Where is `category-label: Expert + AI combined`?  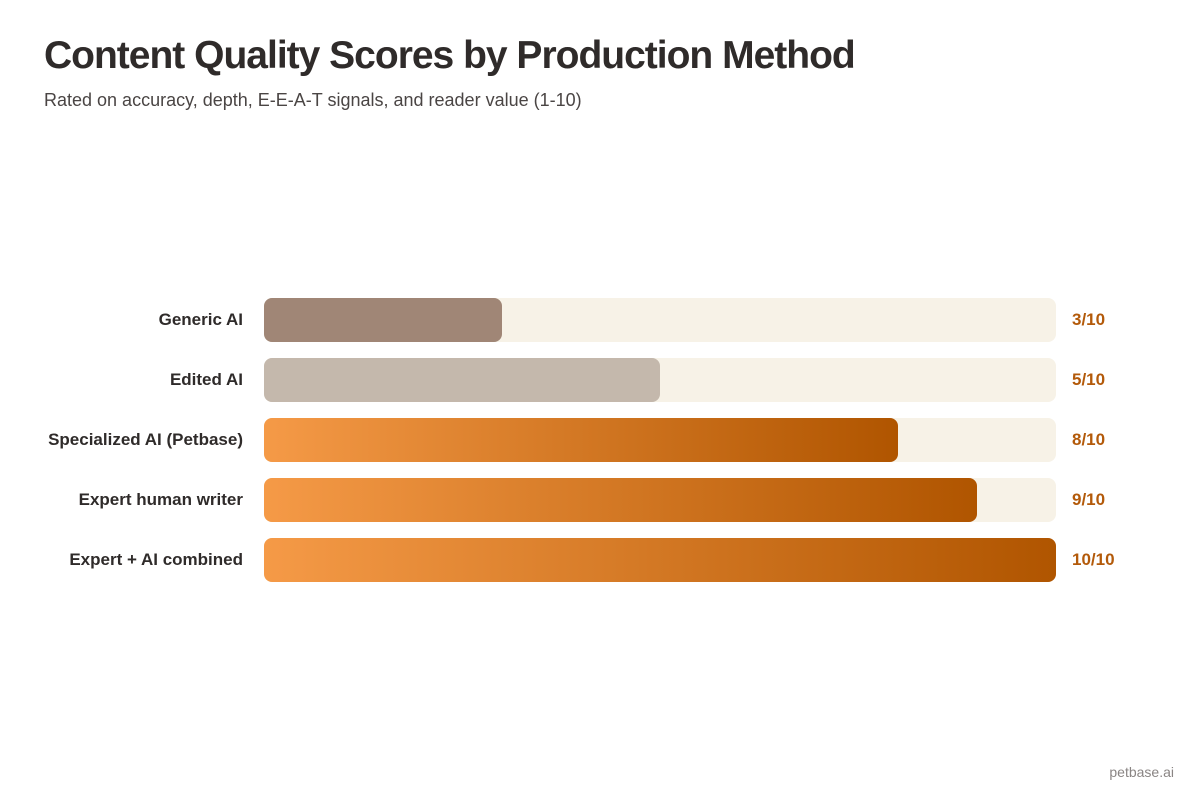 category-label: Expert + AI combined is located at coordinates (156, 559).